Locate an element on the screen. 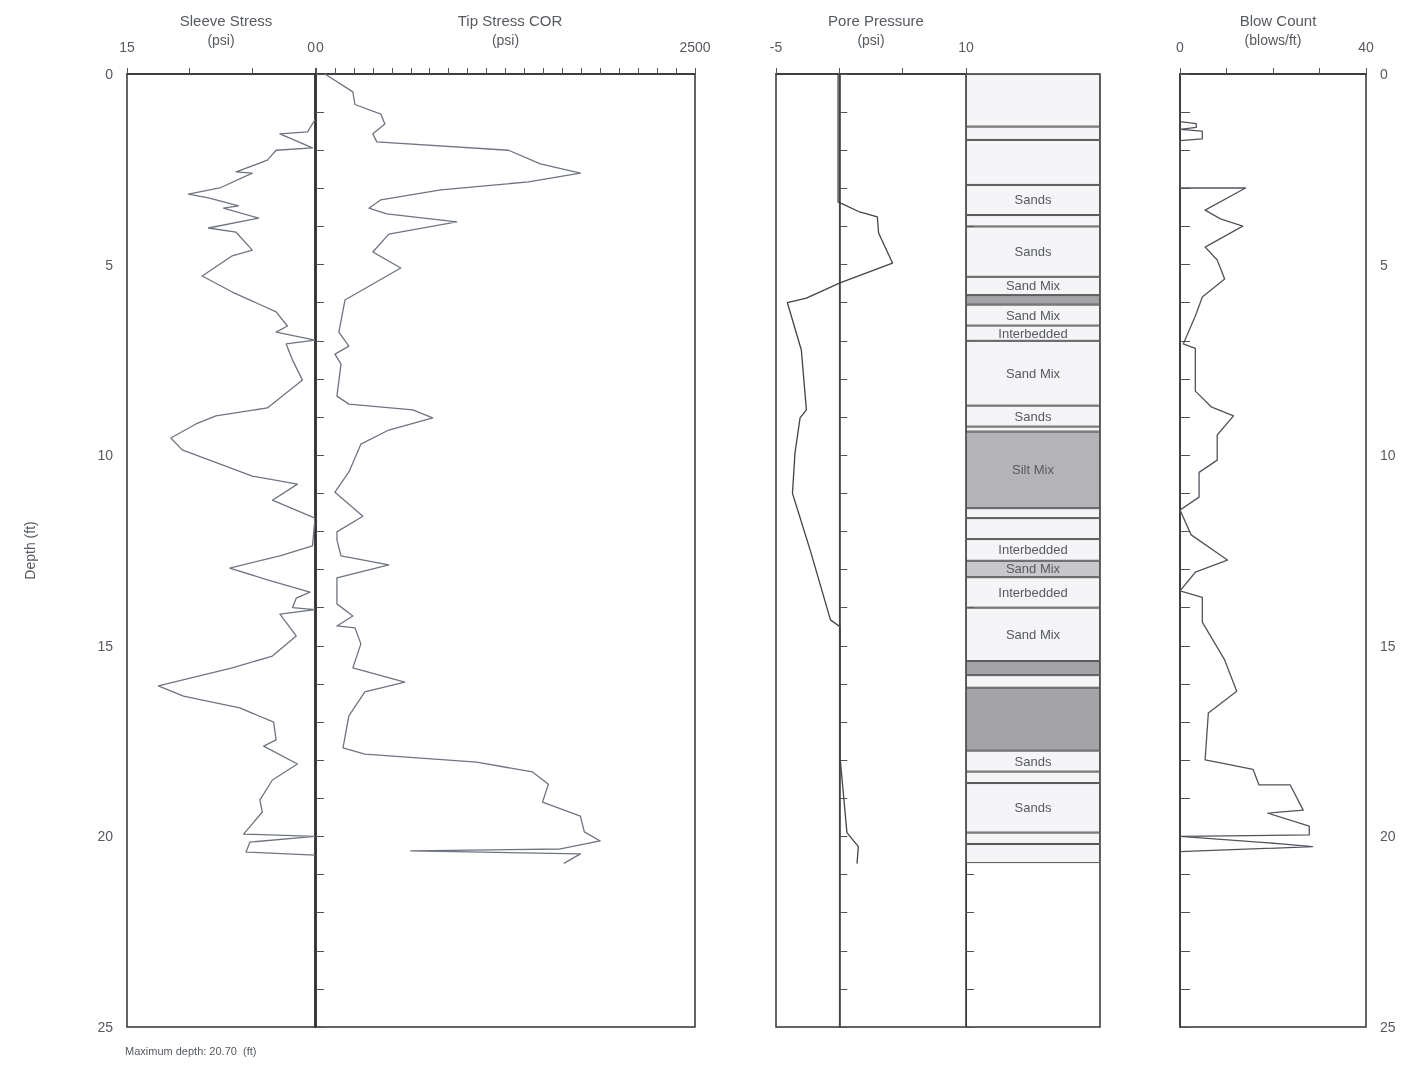 Image resolution: width=1408 pixels, height=1067 pixels. chart-title: Blow Count is located at coordinates (1278, 20).